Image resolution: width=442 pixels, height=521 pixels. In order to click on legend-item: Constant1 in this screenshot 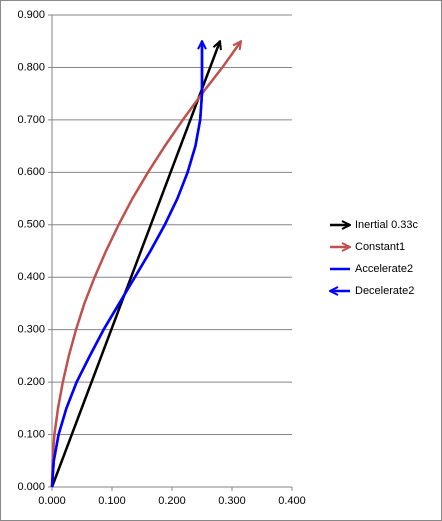, I will do `click(367, 247)`.